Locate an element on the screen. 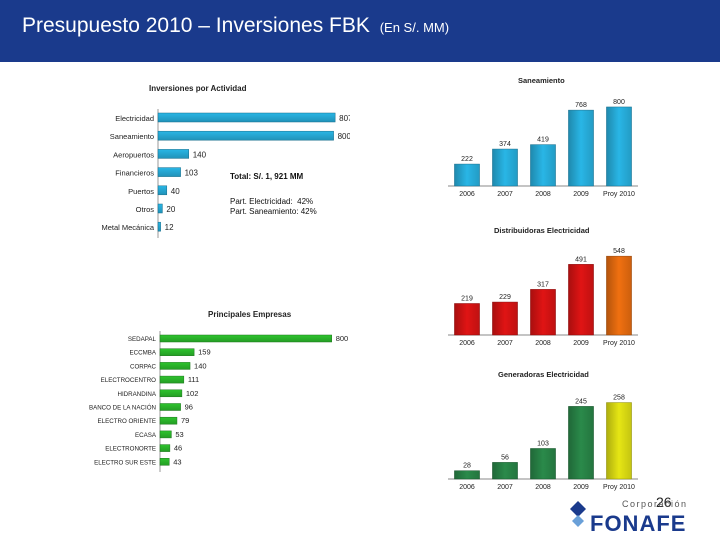 The width and height of the screenshot is (720, 540). value-label: 159 is located at coordinates (204, 352).